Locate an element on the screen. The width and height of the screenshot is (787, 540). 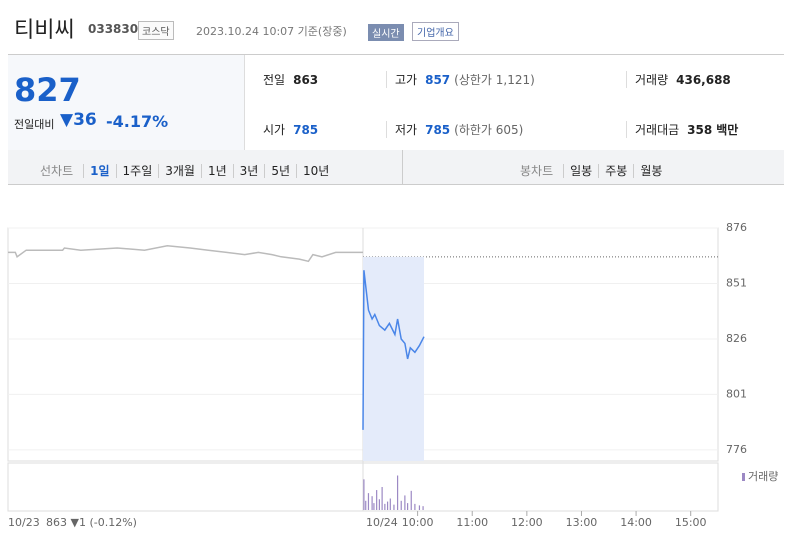
stat: 고가 857 (상한가 1,121) is located at coordinates (460, 79).